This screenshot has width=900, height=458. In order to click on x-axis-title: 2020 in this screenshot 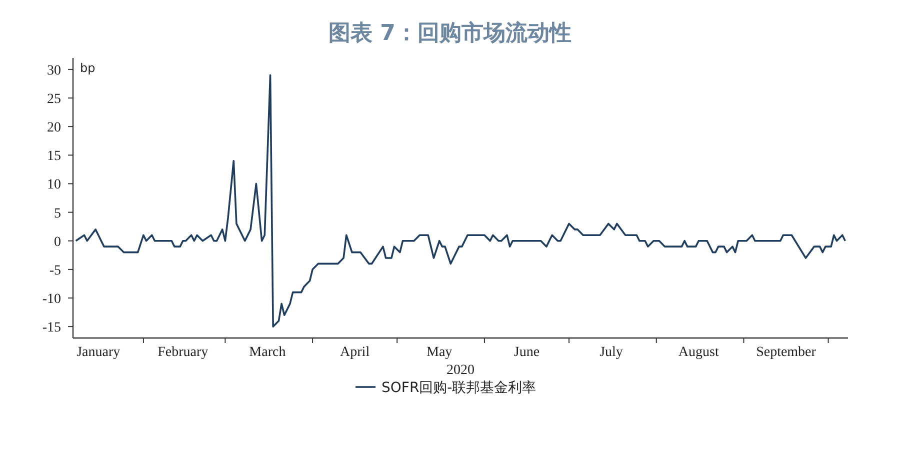, I will do `click(460, 370)`.